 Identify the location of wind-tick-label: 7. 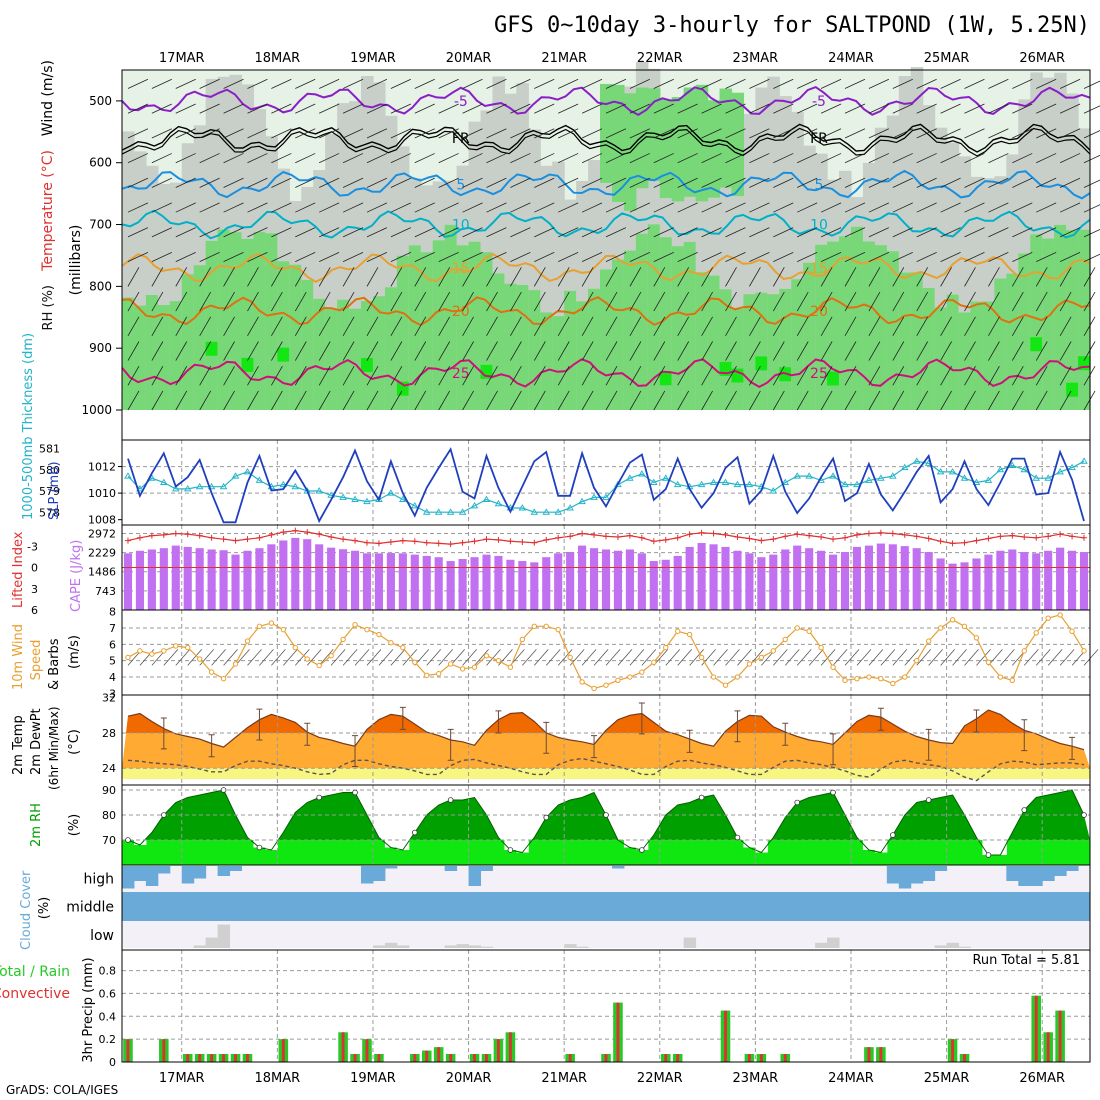
(112, 628).